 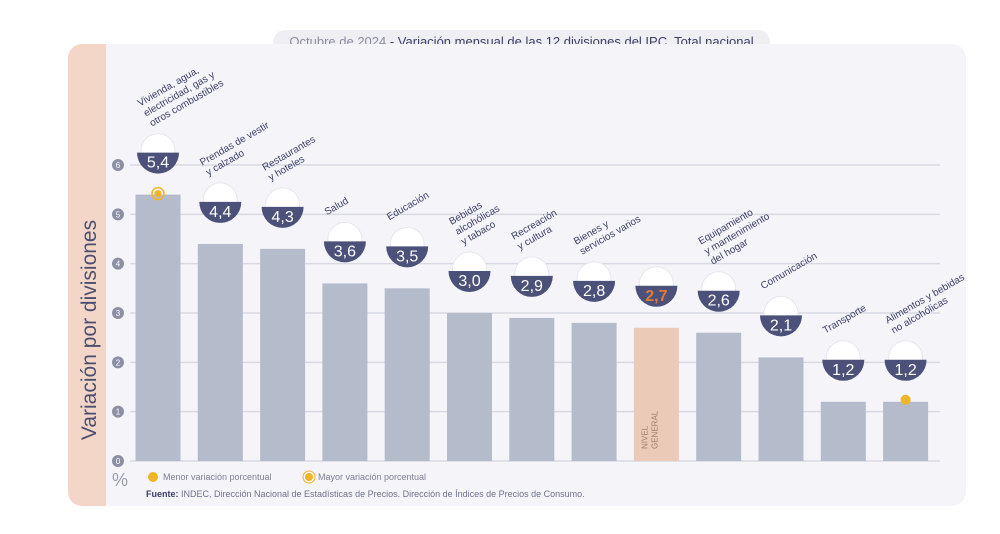 What do you see at coordinates (654, 429) in the screenshot?
I see `general-label: GENERAL` at bounding box center [654, 429].